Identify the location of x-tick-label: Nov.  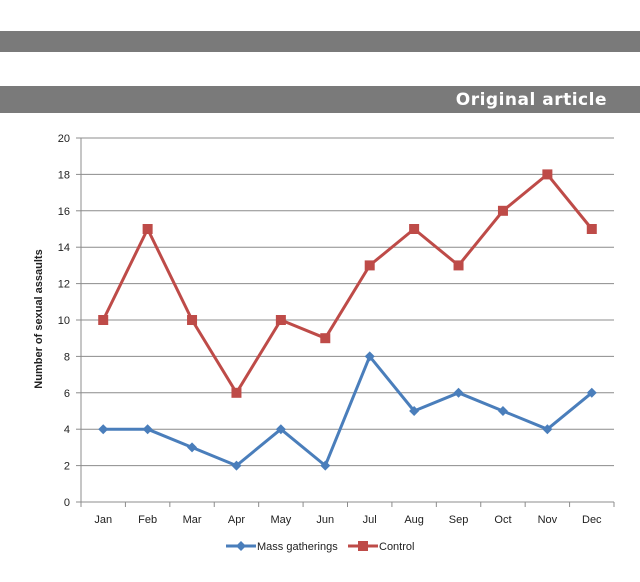
(548, 520).